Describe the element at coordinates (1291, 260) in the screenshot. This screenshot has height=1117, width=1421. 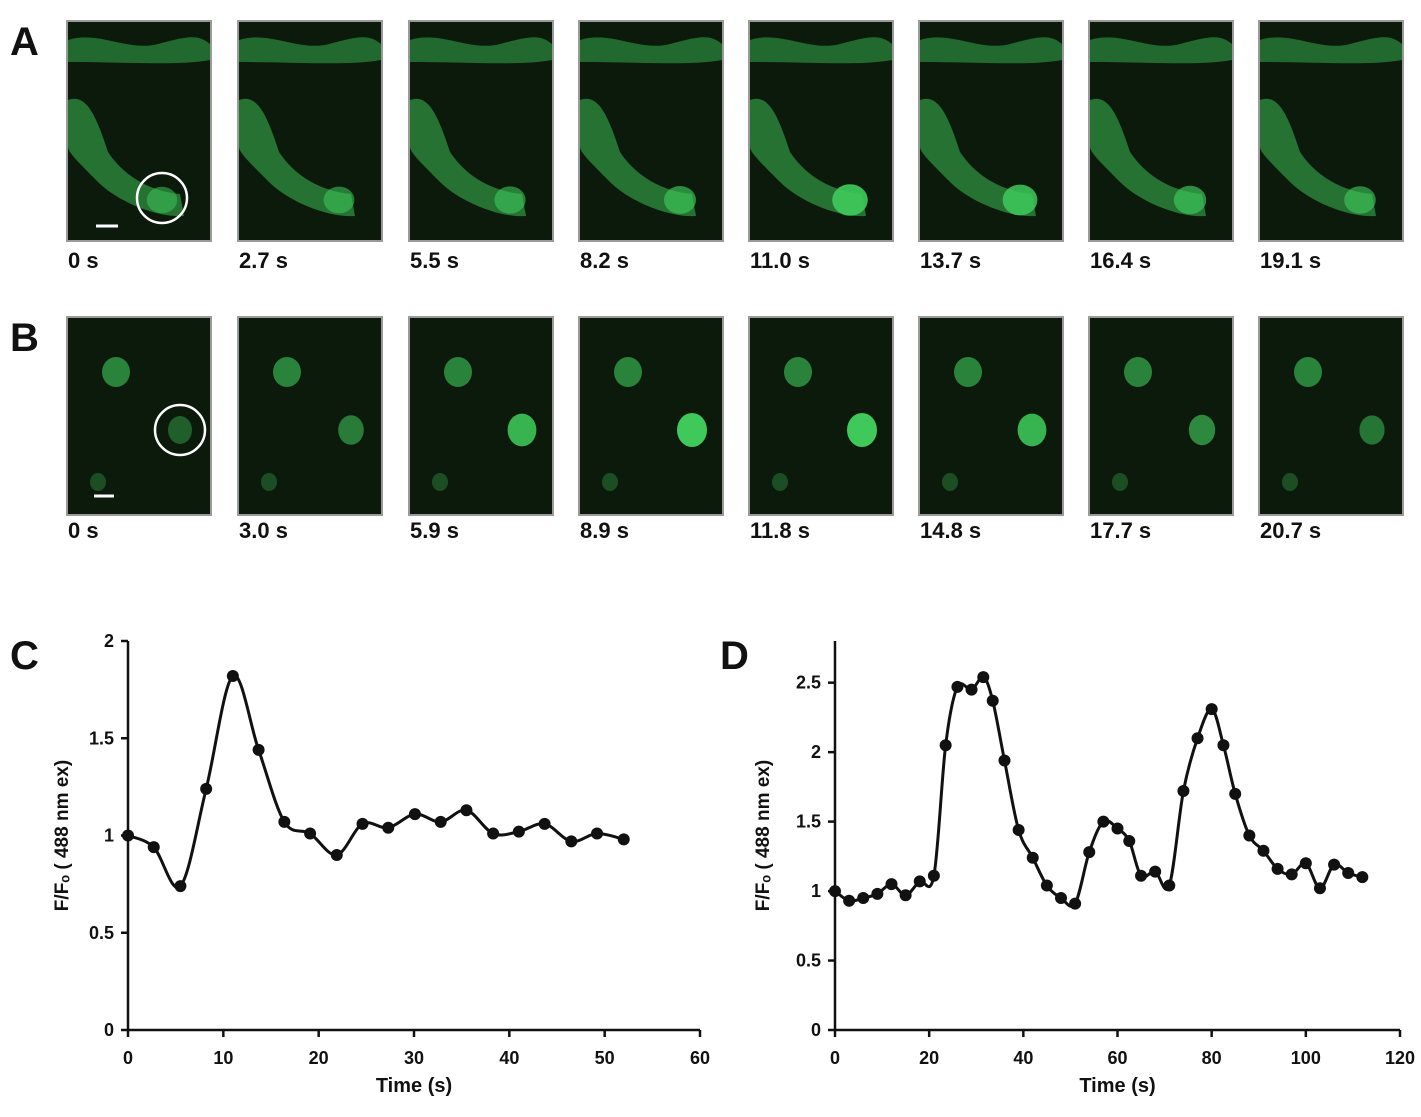
I see `time-label: 19.1 s` at that location.